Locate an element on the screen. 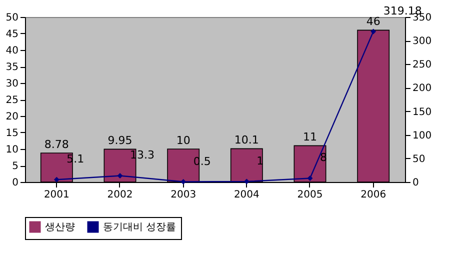 The height and width of the screenshot is (264, 460). x-tick-label: 2003 is located at coordinates (183, 195).